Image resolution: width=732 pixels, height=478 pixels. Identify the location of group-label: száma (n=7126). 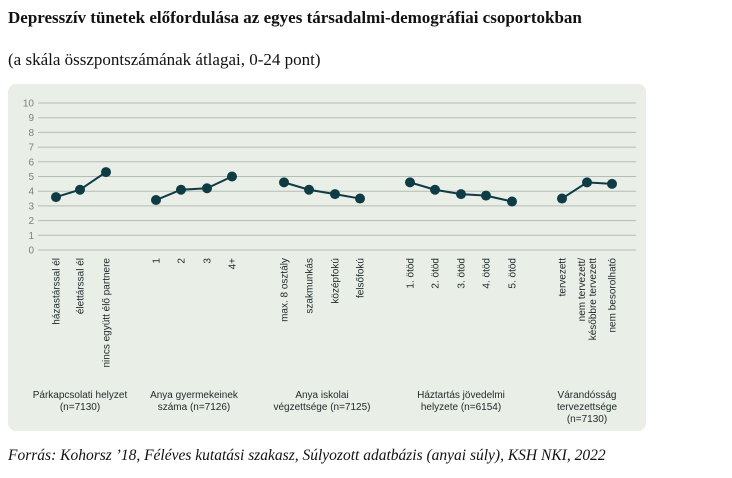
(194, 407).